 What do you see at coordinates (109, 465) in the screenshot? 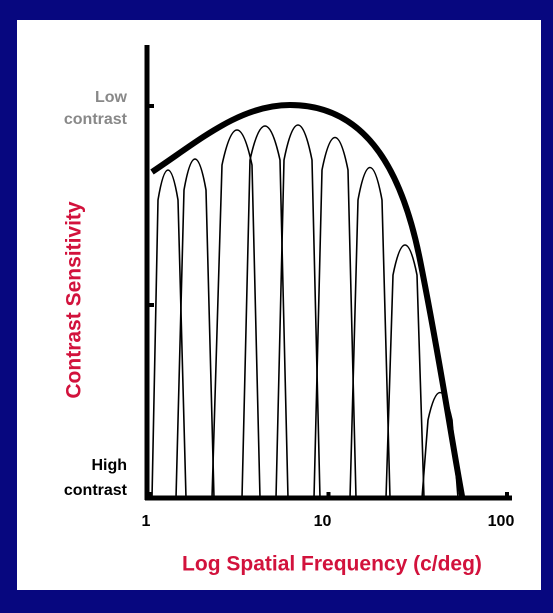
I see `bottom-label: High` at bounding box center [109, 465].